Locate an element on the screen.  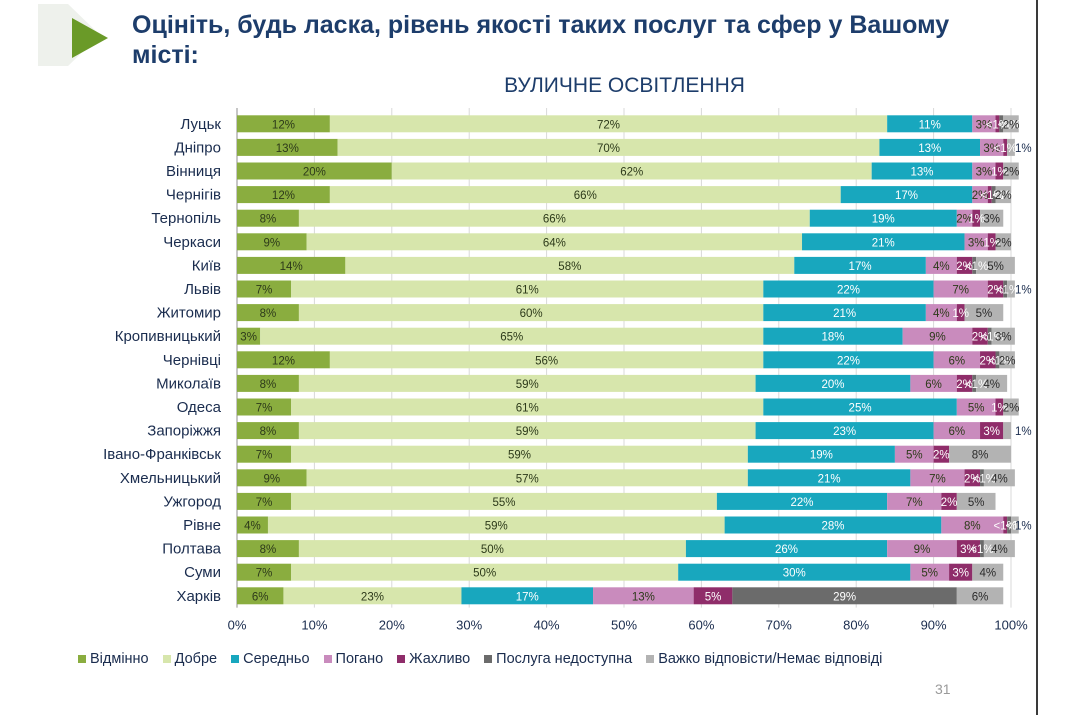
data-label: 22% is located at coordinates (802, 503).